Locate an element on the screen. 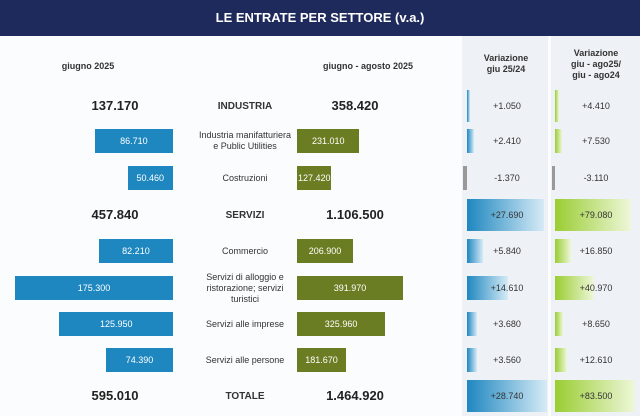 This screenshot has width=640, height=416. text-line: Servizi alle persone is located at coordinates (245, 359).